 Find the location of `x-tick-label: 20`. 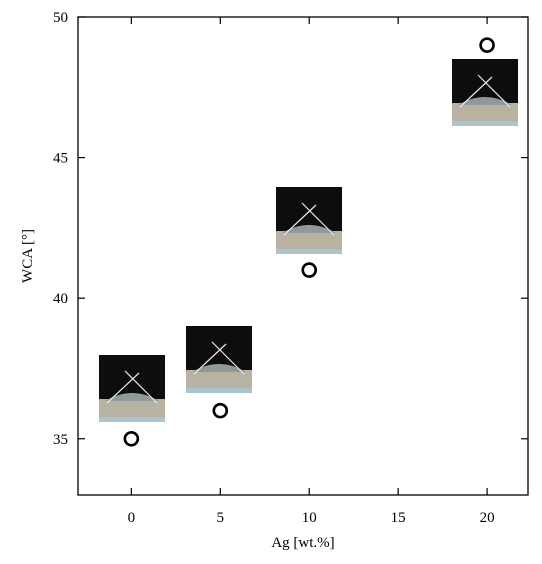

x-tick-label: 20 is located at coordinates (487, 518).